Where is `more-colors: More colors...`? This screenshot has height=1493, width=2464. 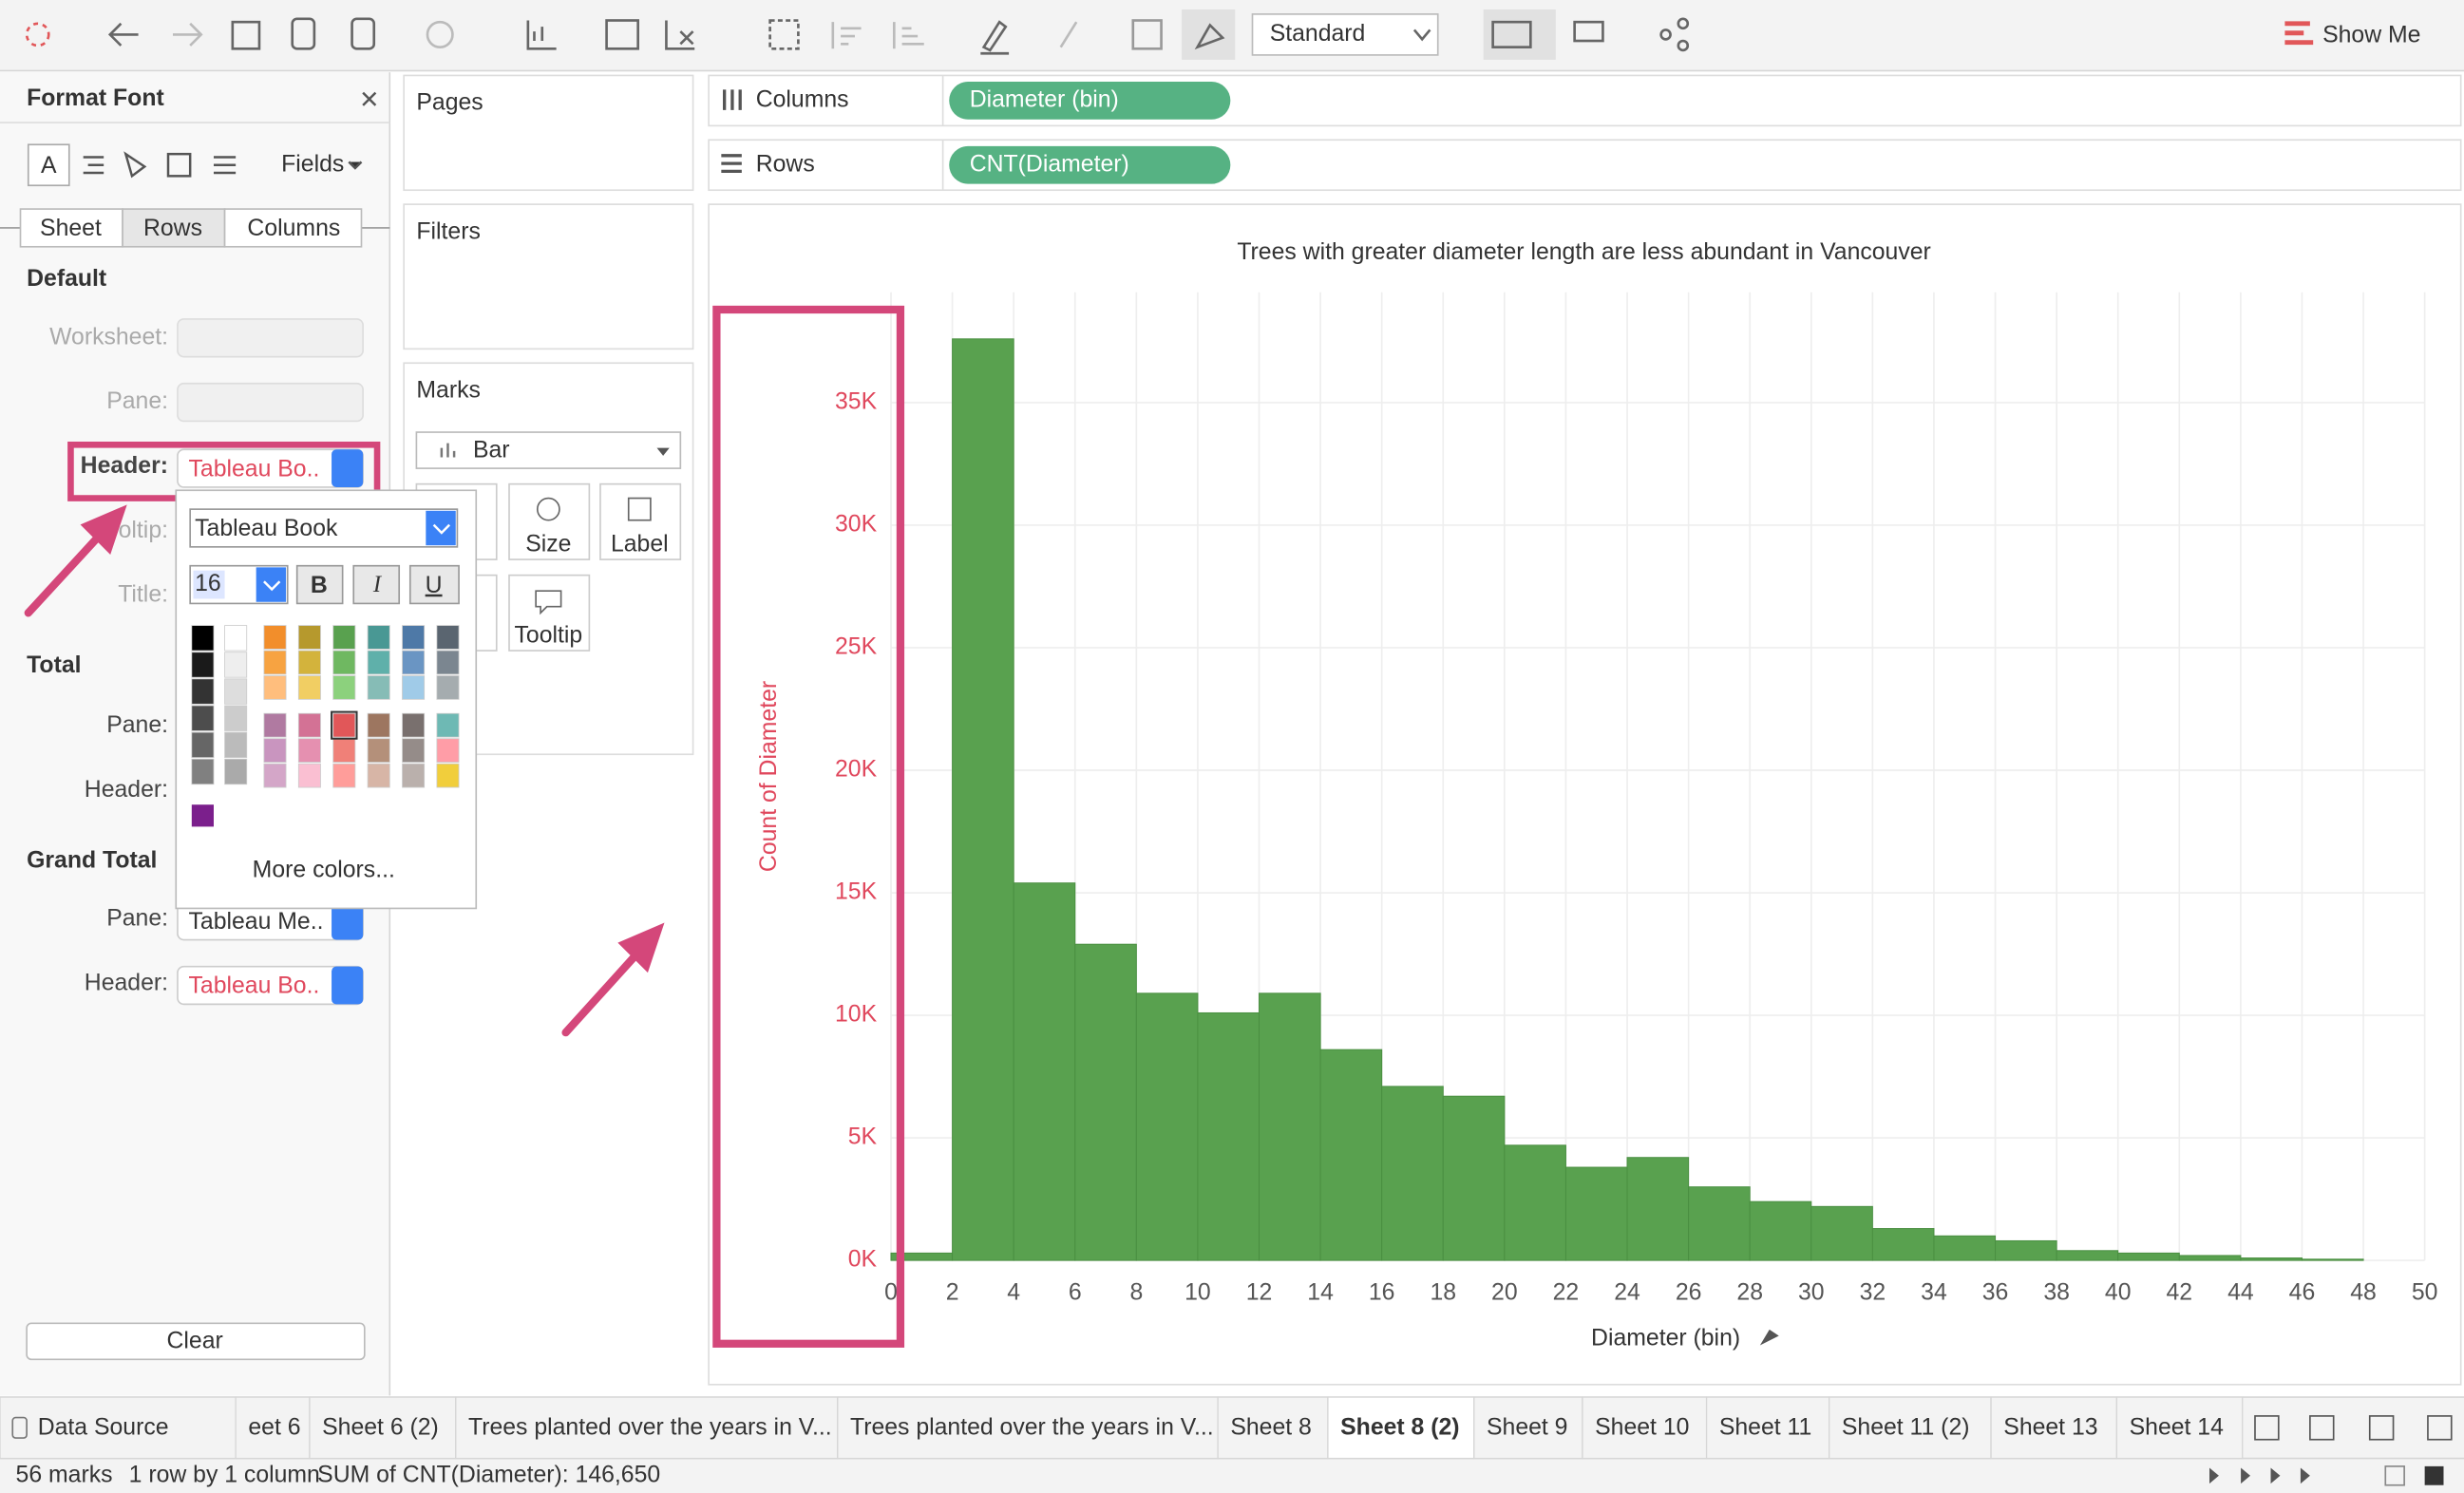
more-colors: More colors... is located at coordinates (324, 869).